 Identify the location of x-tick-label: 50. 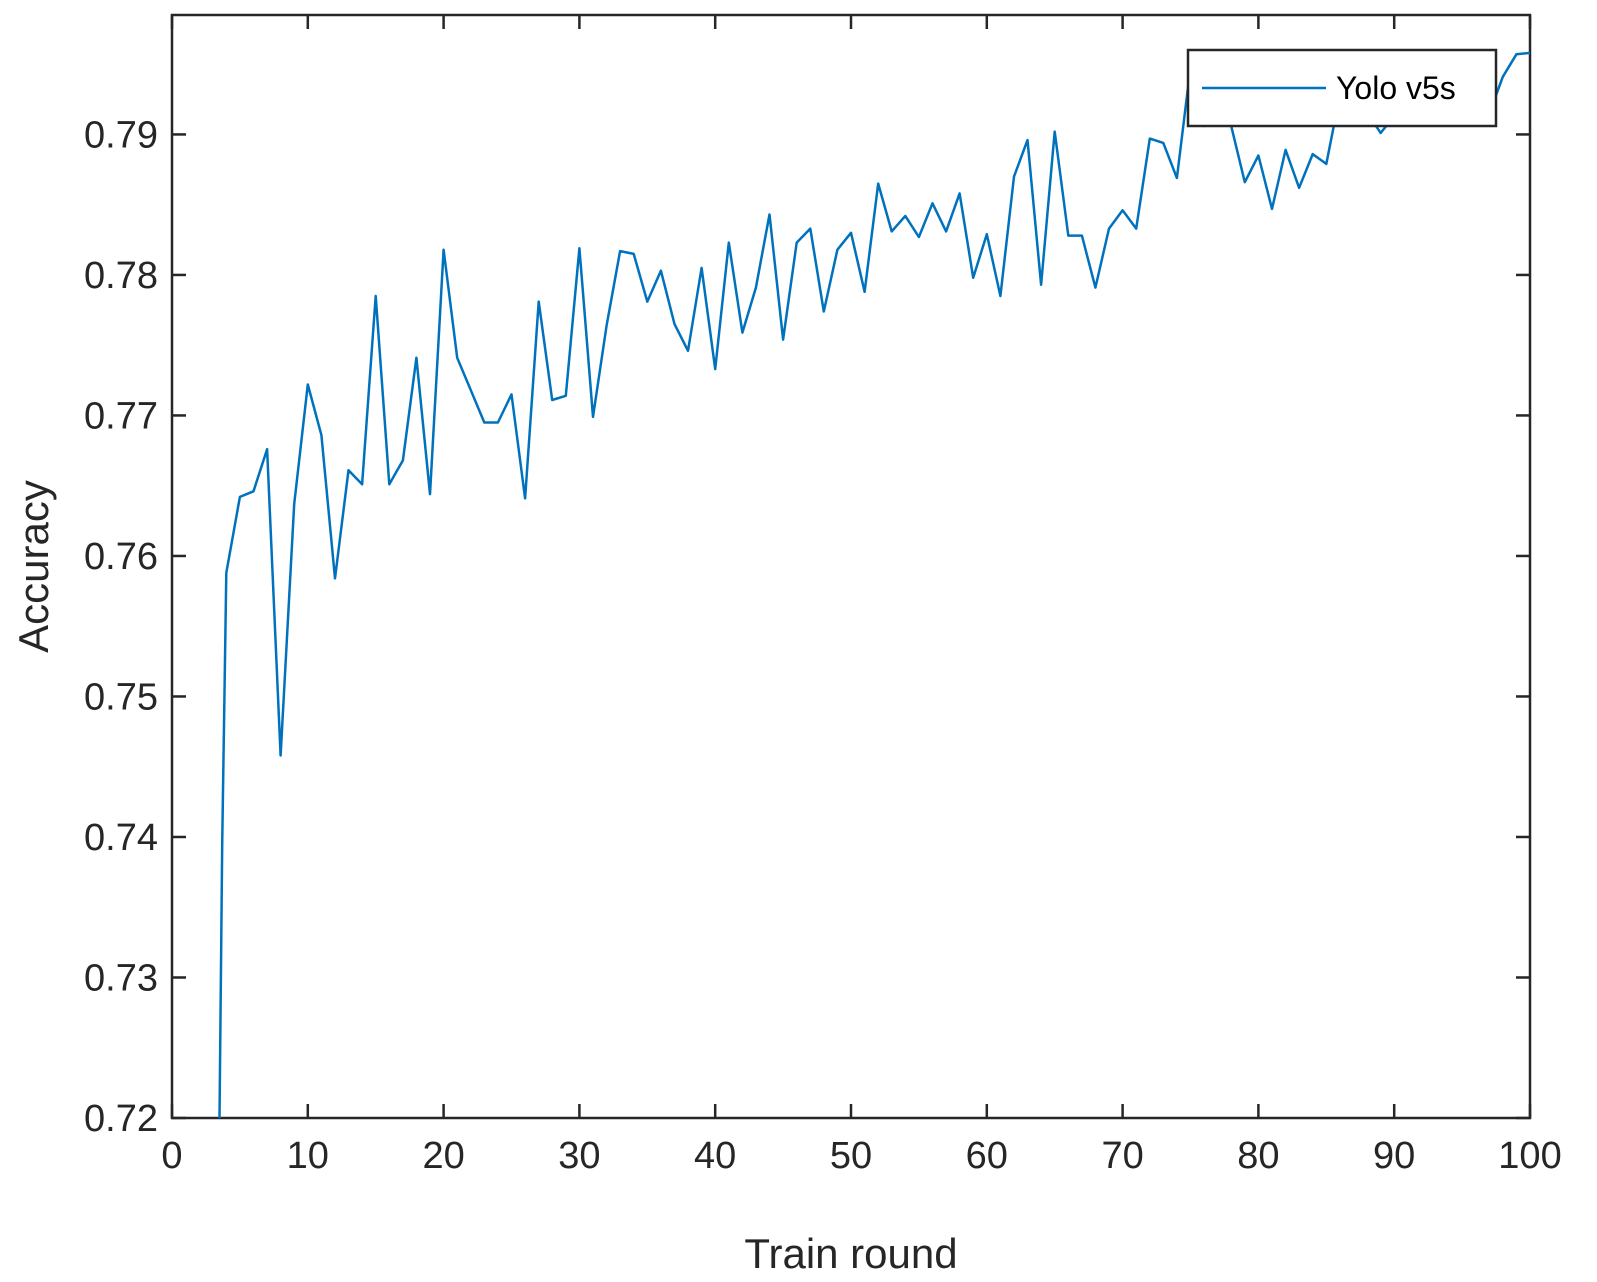
(851, 1156).